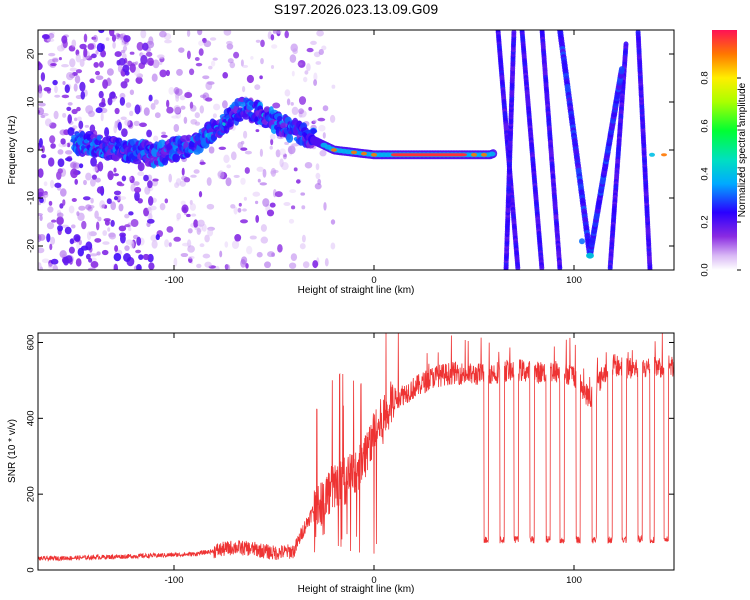 The width and height of the screenshot is (750, 600). What do you see at coordinates (30, 54) in the screenshot?
I see `y-tick-label: 20` at bounding box center [30, 54].